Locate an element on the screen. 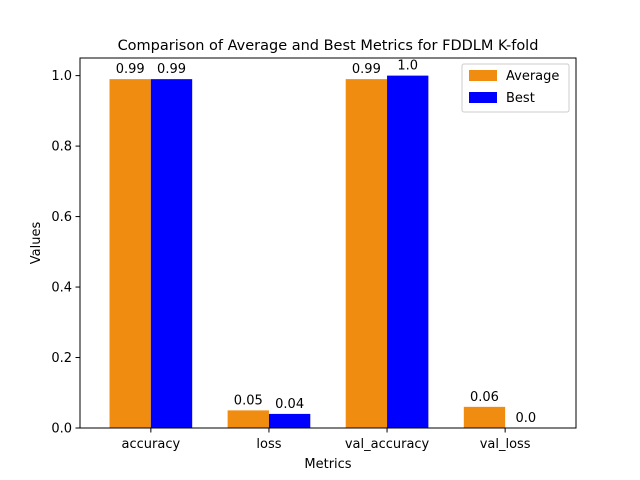 This screenshot has height=480, width=640. legend-swatch-average is located at coordinates (483, 75).